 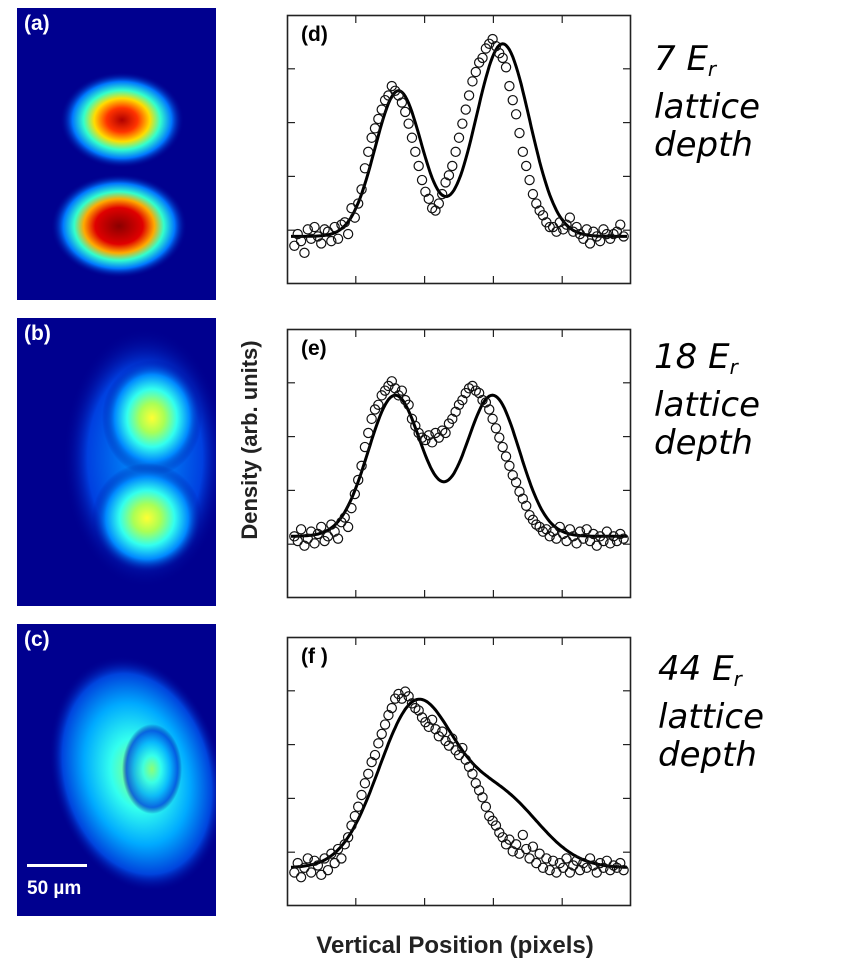 I want to click on depth-text-f: lattice depth, so click(x=711, y=736).